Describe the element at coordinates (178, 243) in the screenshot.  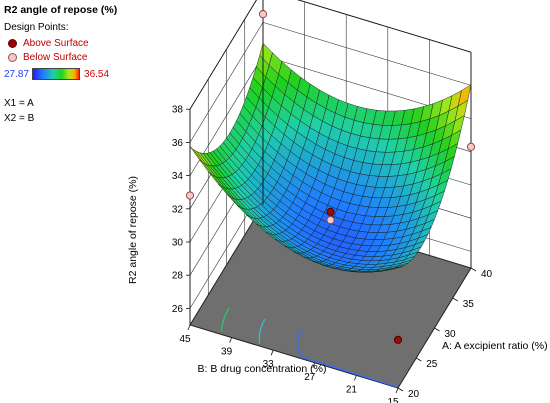
I see `z-tick-label: 30` at that location.